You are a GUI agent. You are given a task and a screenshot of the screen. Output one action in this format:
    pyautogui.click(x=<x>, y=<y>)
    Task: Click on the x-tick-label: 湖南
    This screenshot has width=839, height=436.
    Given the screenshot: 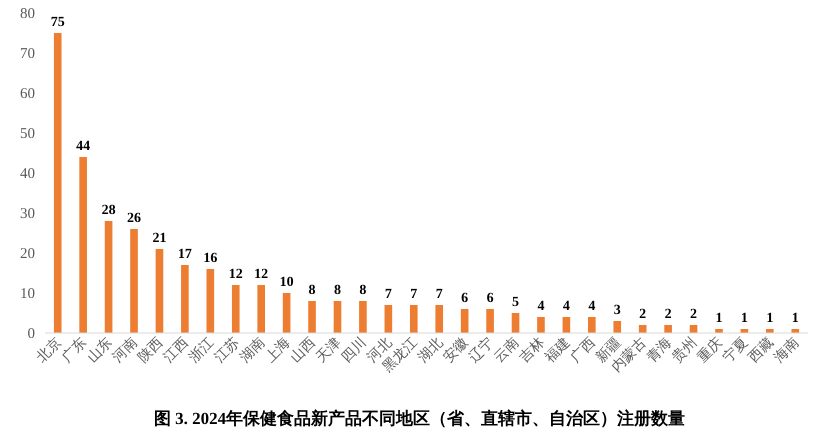 What is the action you would take?
    pyautogui.click(x=252, y=350)
    